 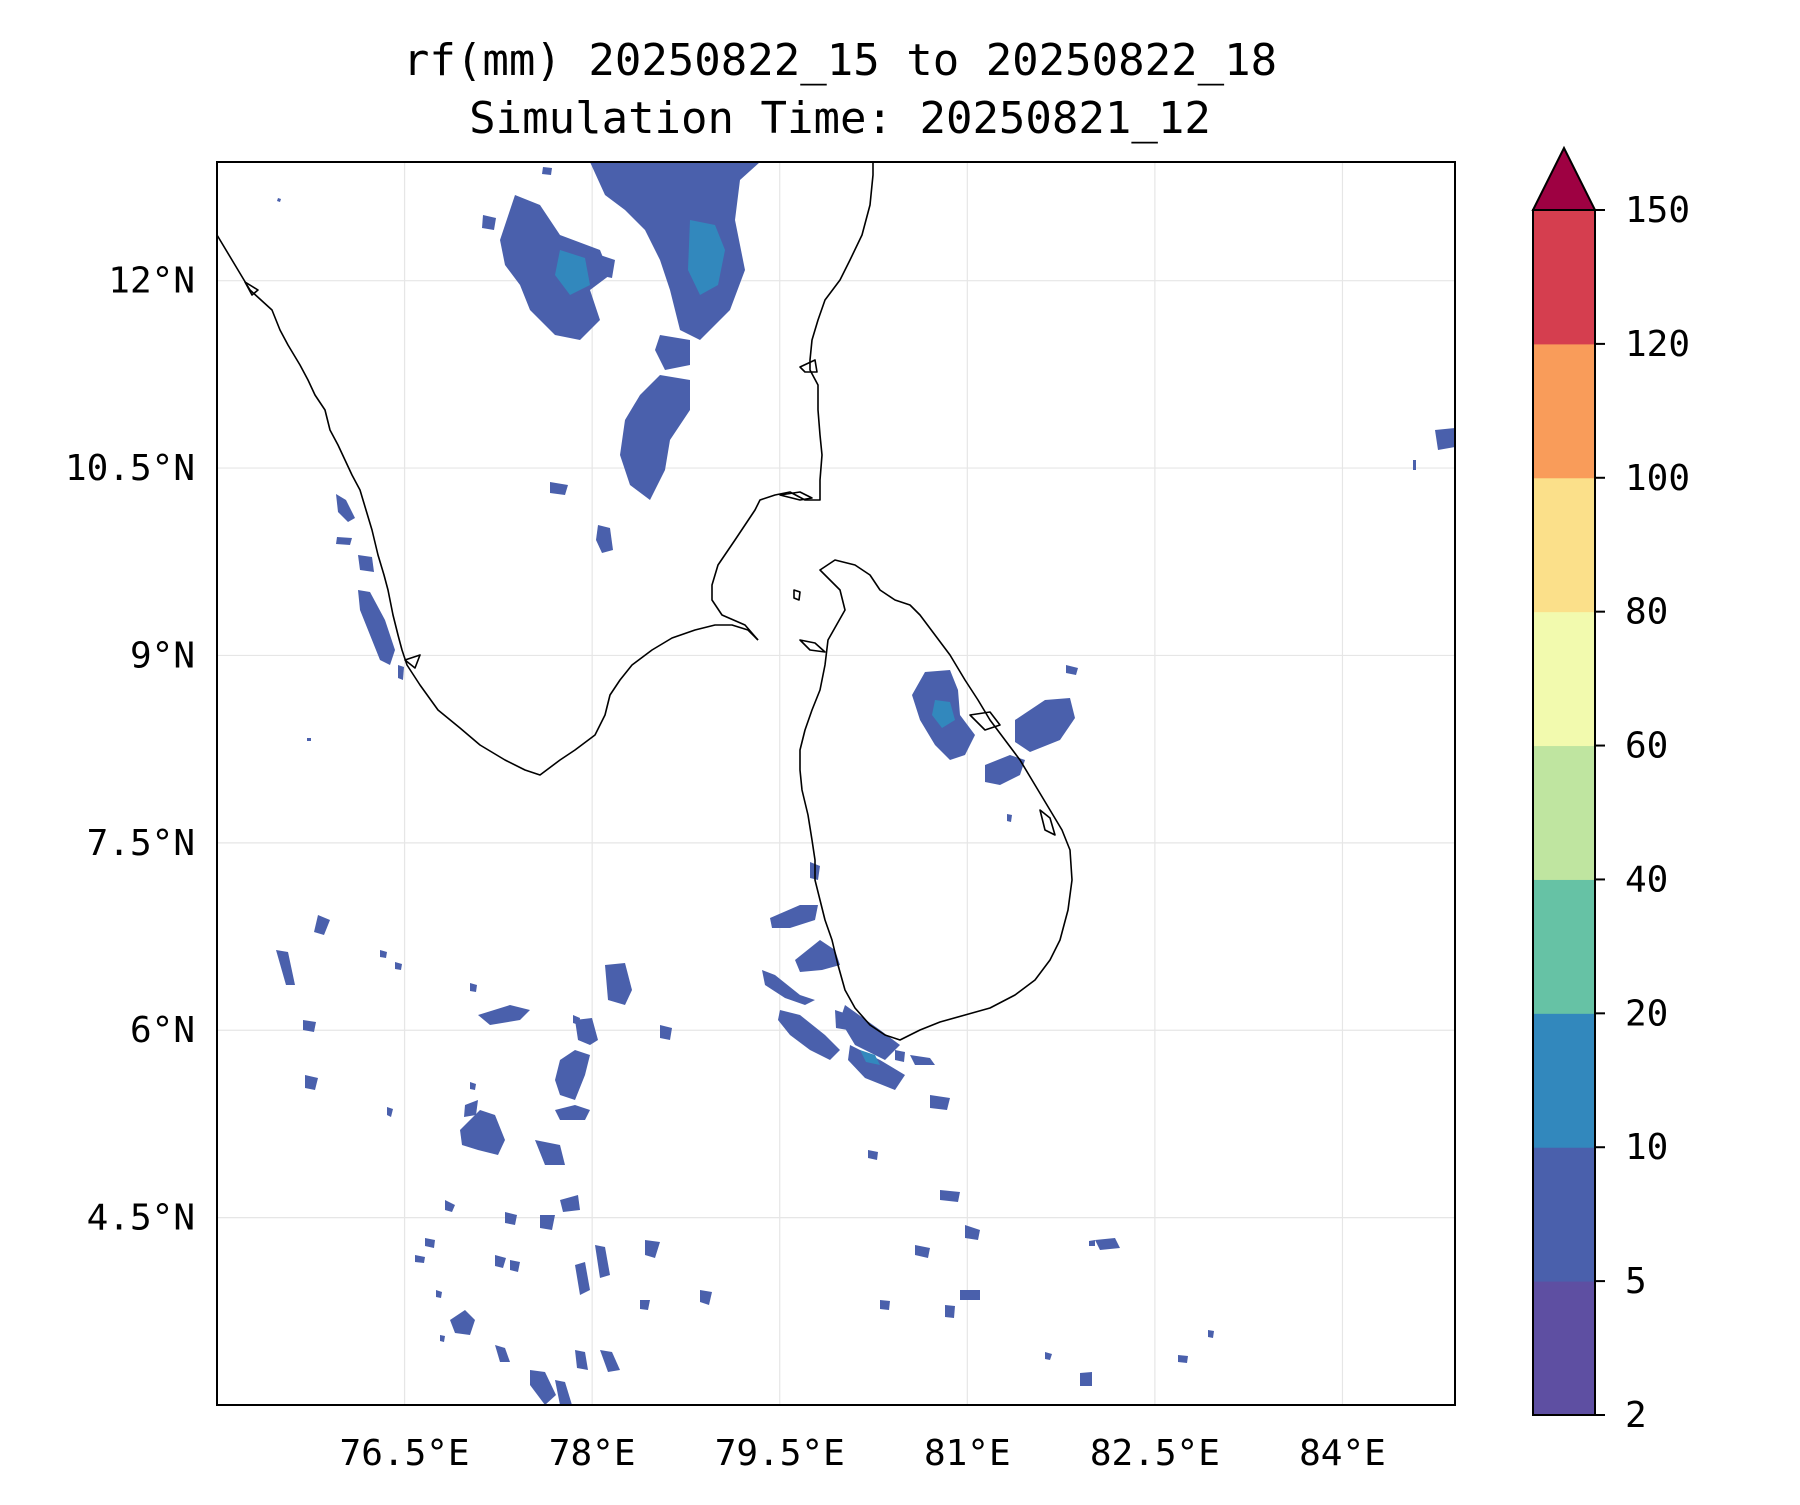 I want to click on colorbar-label: 10, so click(x=1646, y=1147).